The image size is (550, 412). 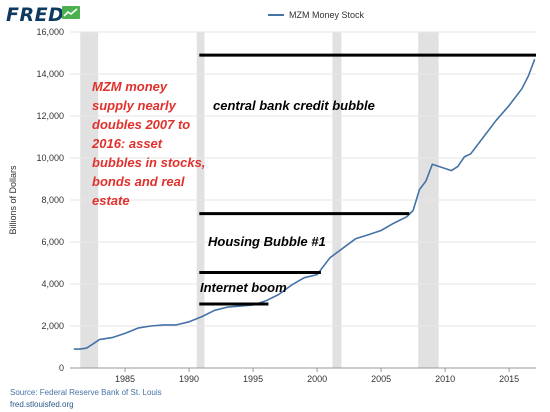 What do you see at coordinates (61, 368) in the screenshot?
I see `y-tick-label: 0` at bounding box center [61, 368].